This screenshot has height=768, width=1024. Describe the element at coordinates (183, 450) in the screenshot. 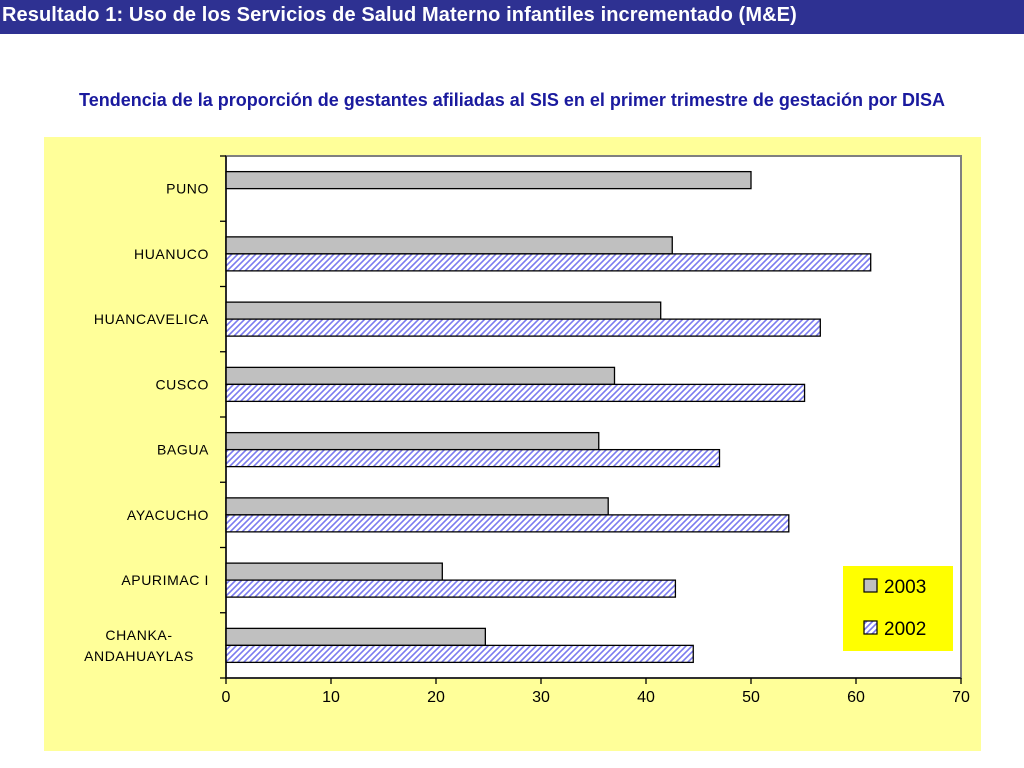

I see `category-label: BAGUA` at that location.